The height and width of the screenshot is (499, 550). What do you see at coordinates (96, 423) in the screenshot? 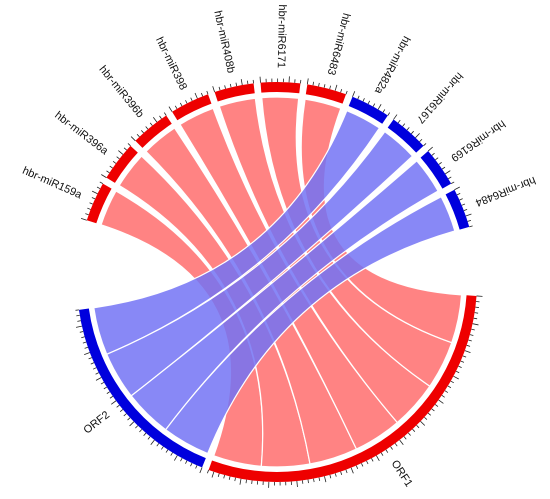
I see `segment-label: ORF2` at bounding box center [96, 423].